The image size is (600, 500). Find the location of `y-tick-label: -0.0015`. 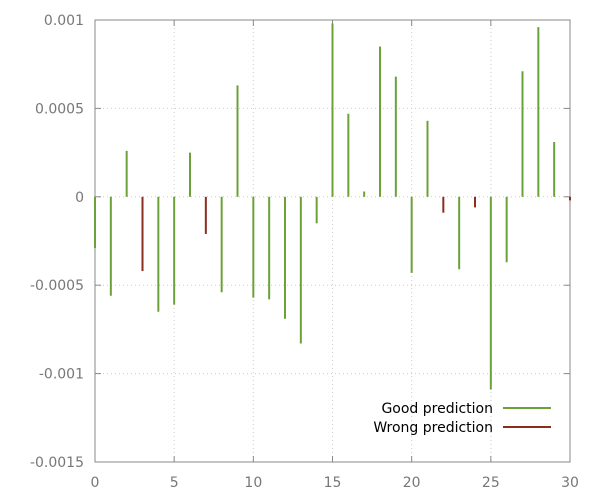

y-tick-label: -0.0015 is located at coordinates (57, 463).